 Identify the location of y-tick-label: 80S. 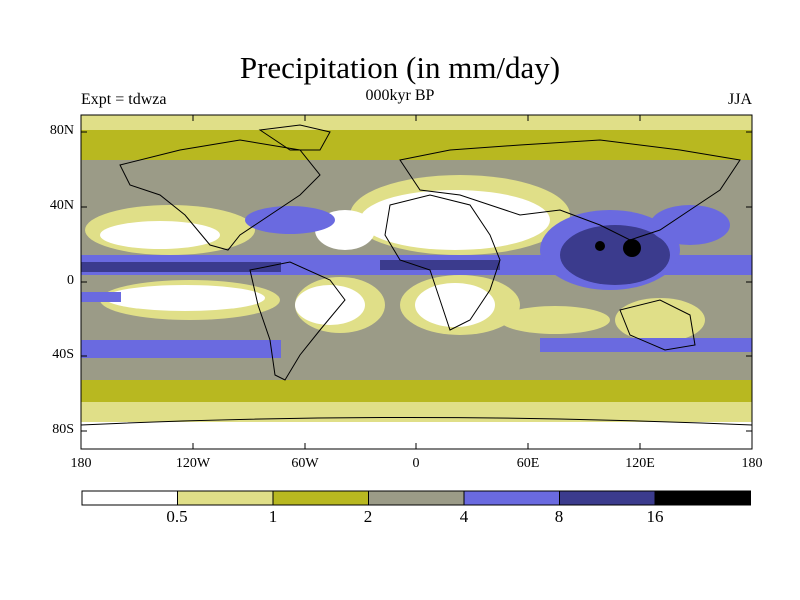
(63, 429).